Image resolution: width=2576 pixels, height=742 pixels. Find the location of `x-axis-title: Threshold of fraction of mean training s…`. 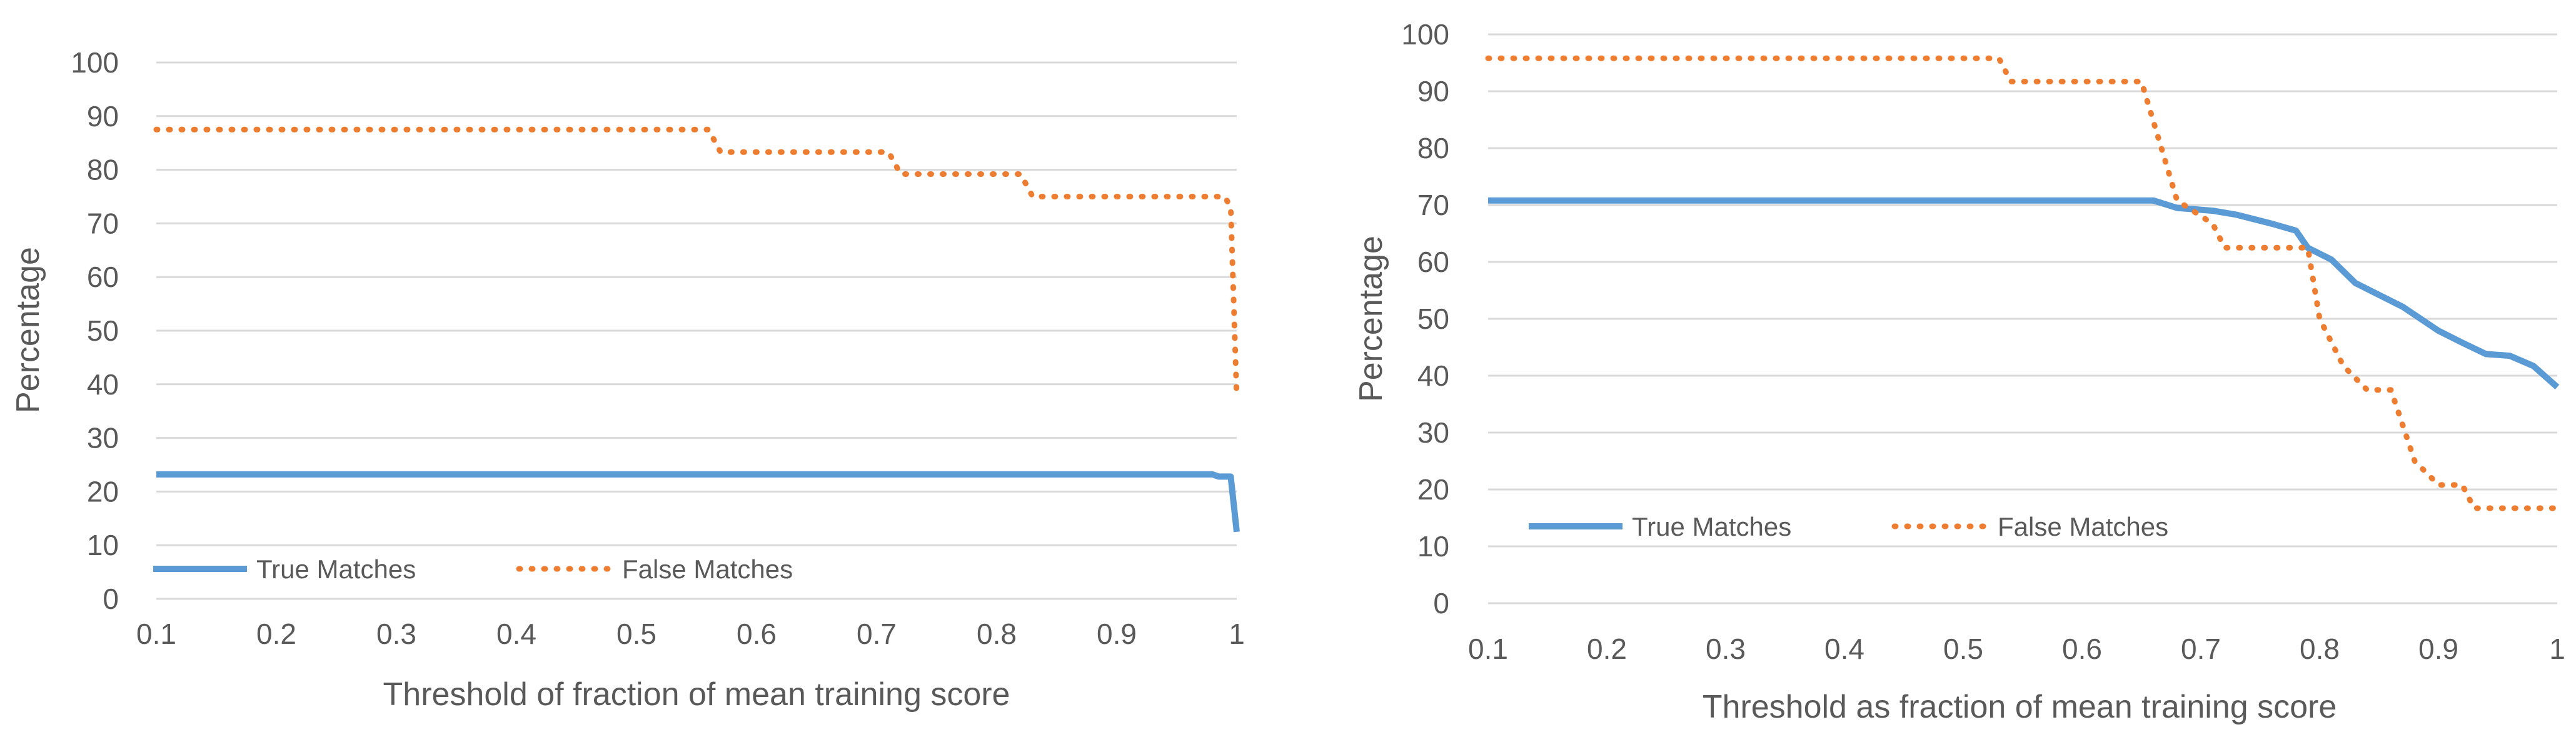

x-axis-title: Threshold of fraction of mean training s… is located at coordinates (696, 694).